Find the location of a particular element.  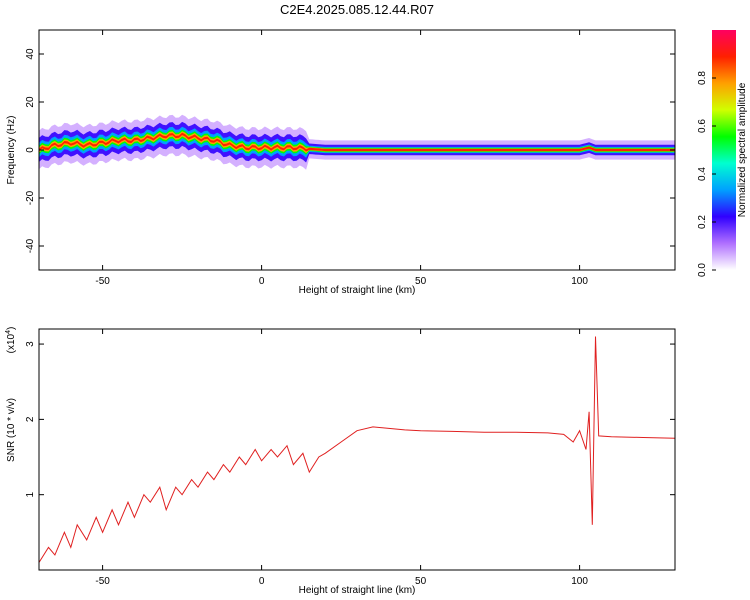

spectrogram-y-tick-label: 0 is located at coordinates (30, 150).